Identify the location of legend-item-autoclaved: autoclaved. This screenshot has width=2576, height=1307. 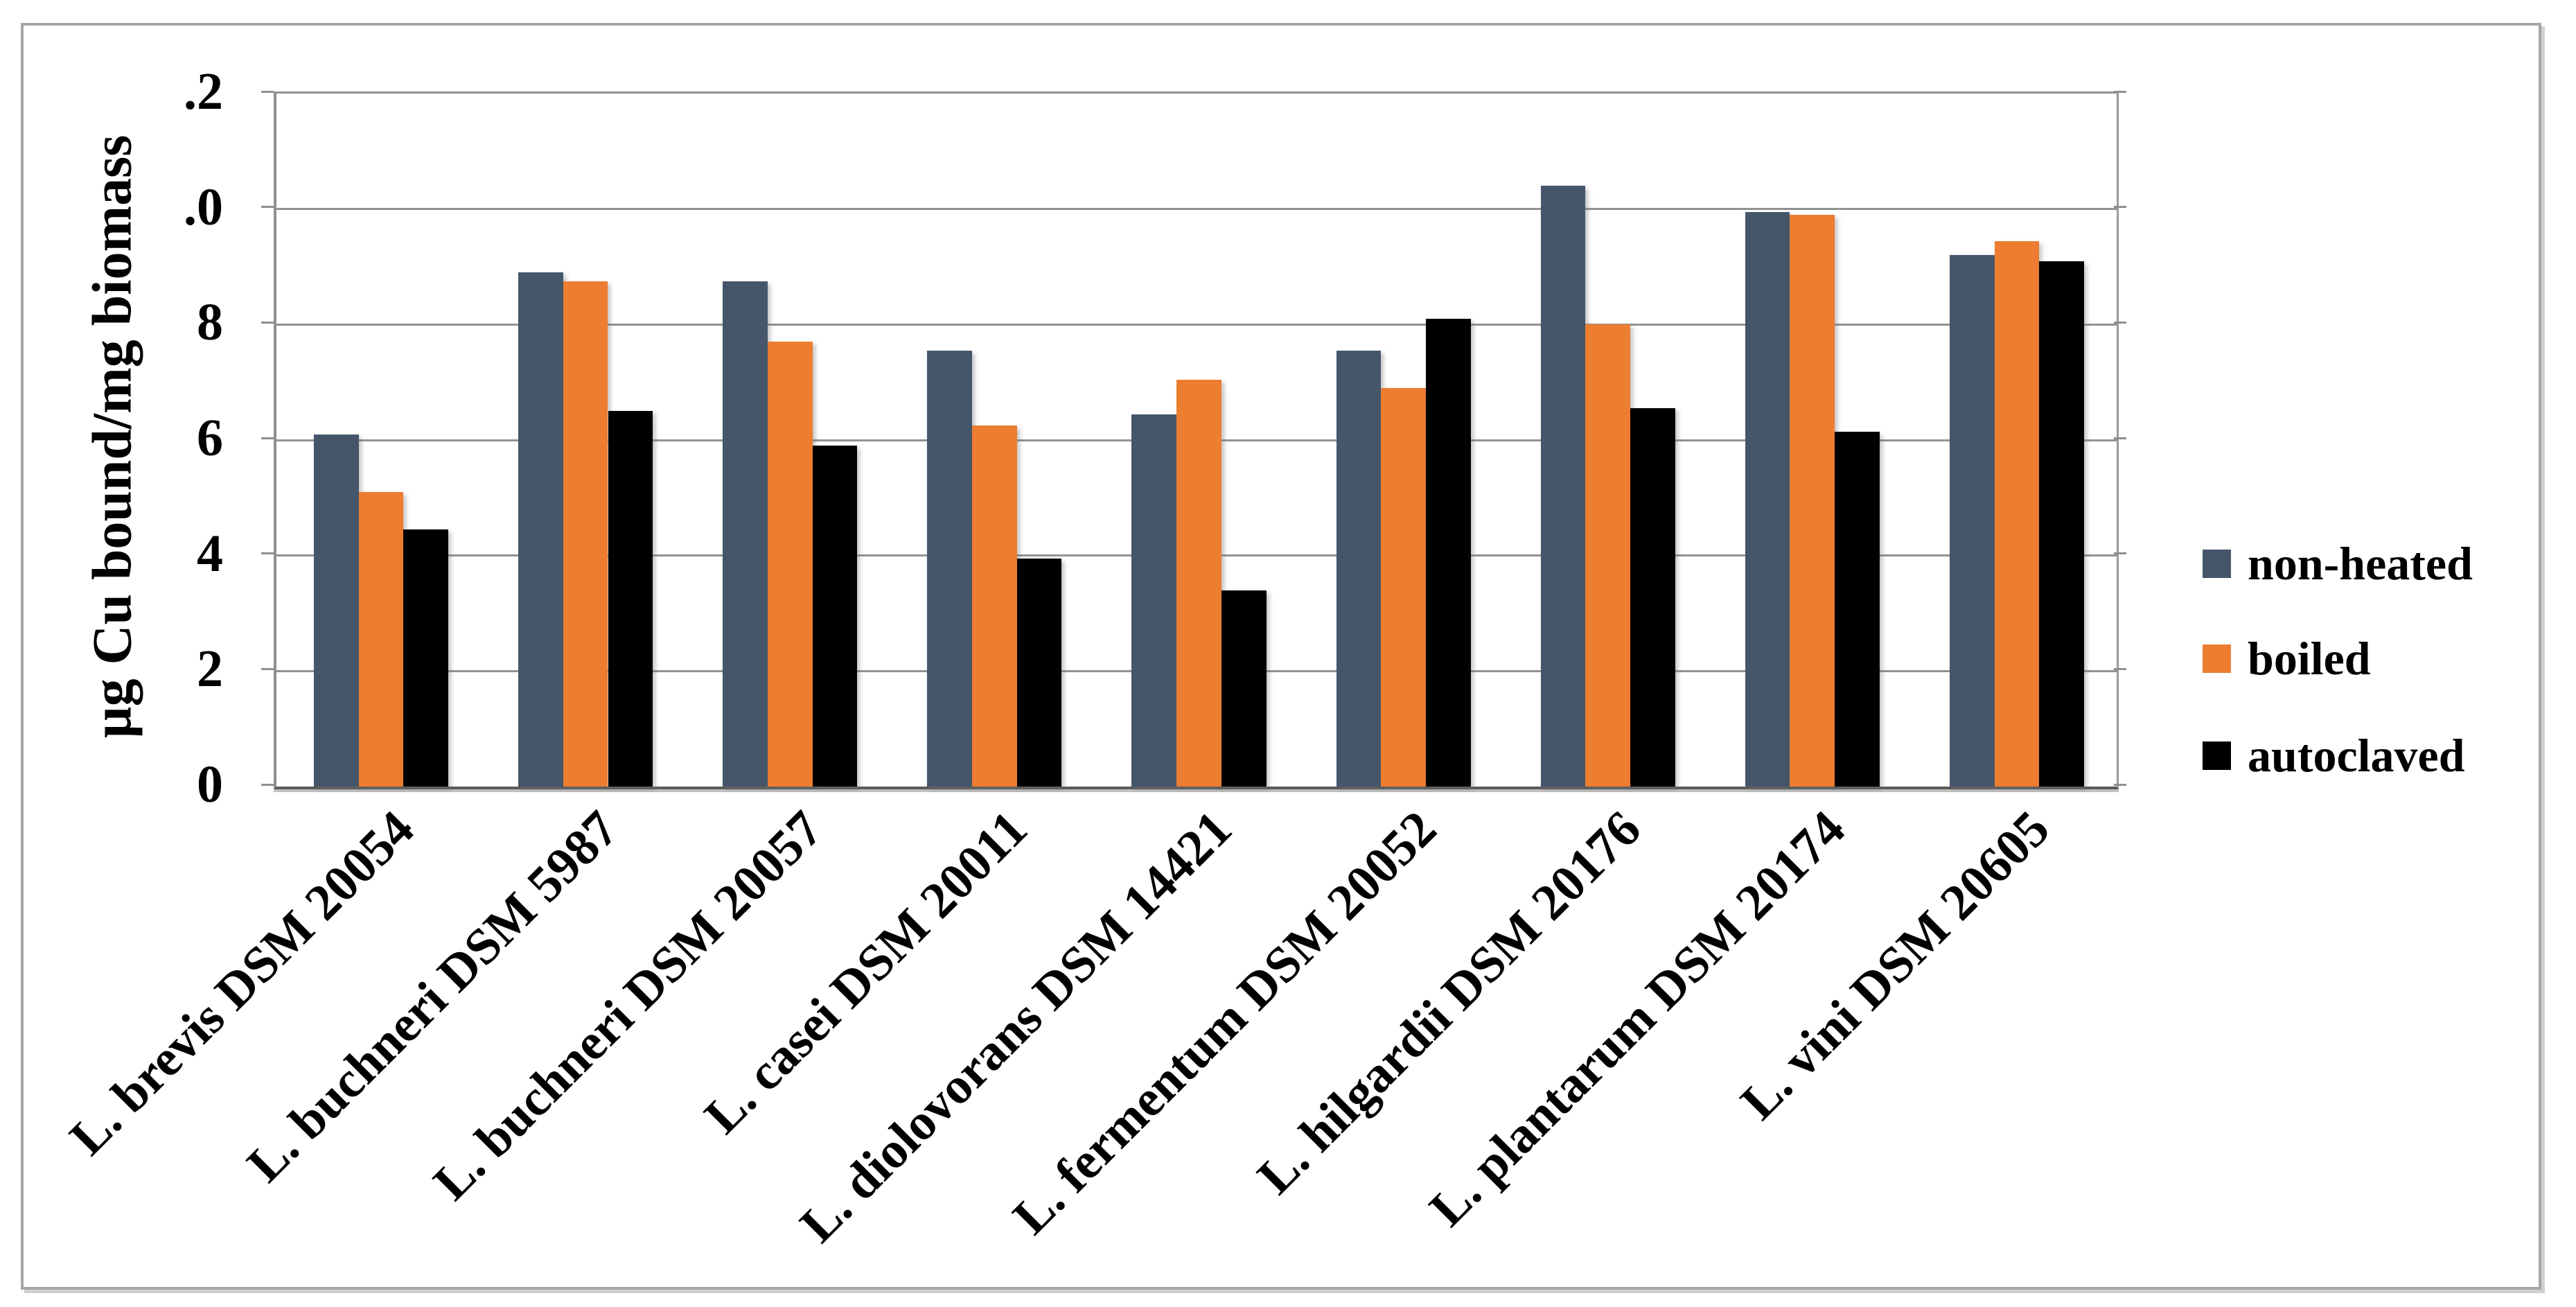
(2334, 755).